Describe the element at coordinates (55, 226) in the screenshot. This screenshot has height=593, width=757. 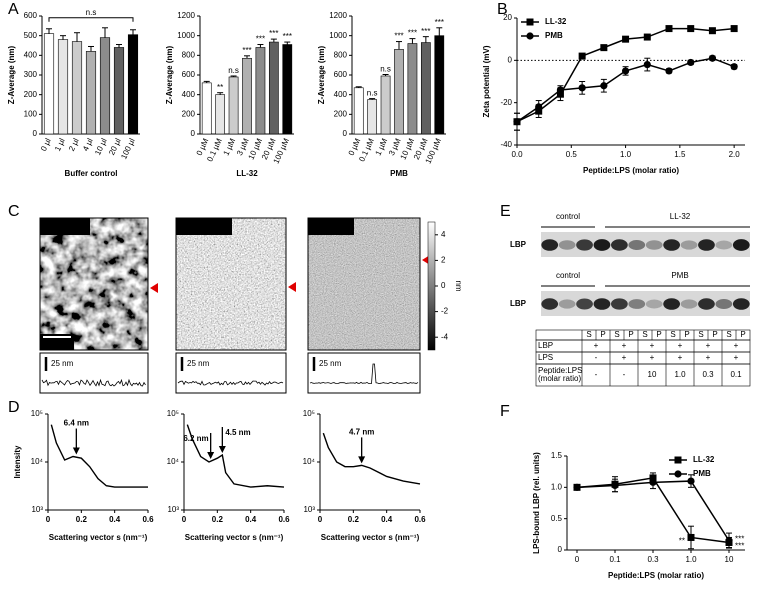
I see `afm-label: control` at that location.